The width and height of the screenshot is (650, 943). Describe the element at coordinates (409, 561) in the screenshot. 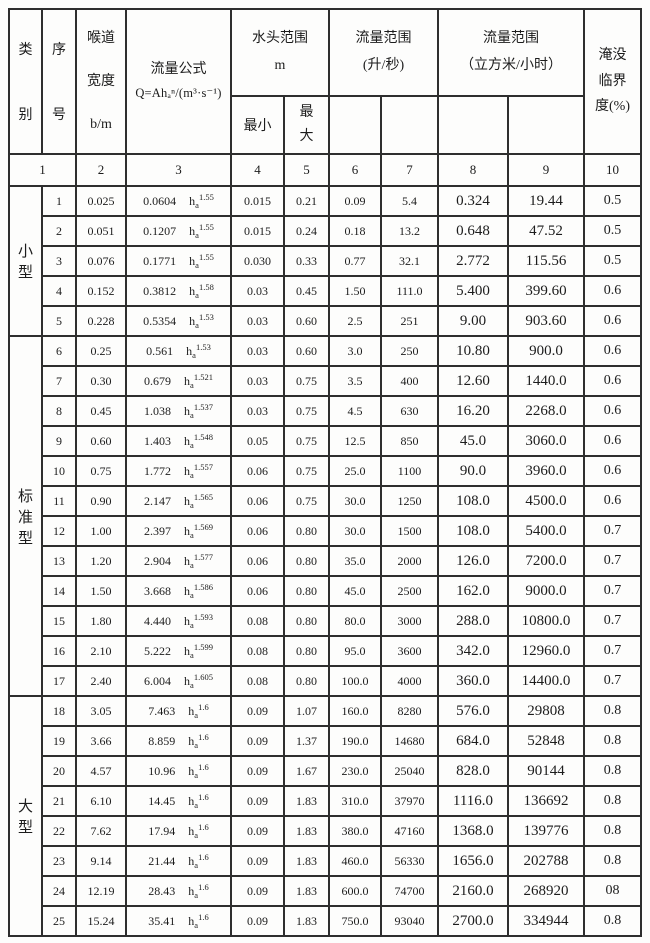

I see `flow-ls-max-cell: 2000` at that location.